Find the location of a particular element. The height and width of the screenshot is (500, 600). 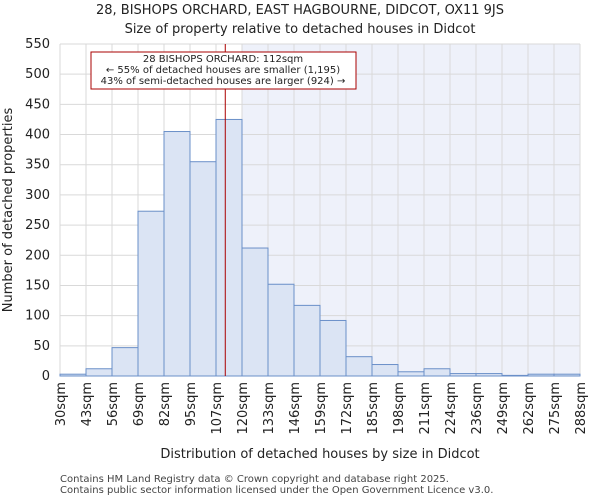

x-tick-label: 159sqm is located at coordinates (321, 408).